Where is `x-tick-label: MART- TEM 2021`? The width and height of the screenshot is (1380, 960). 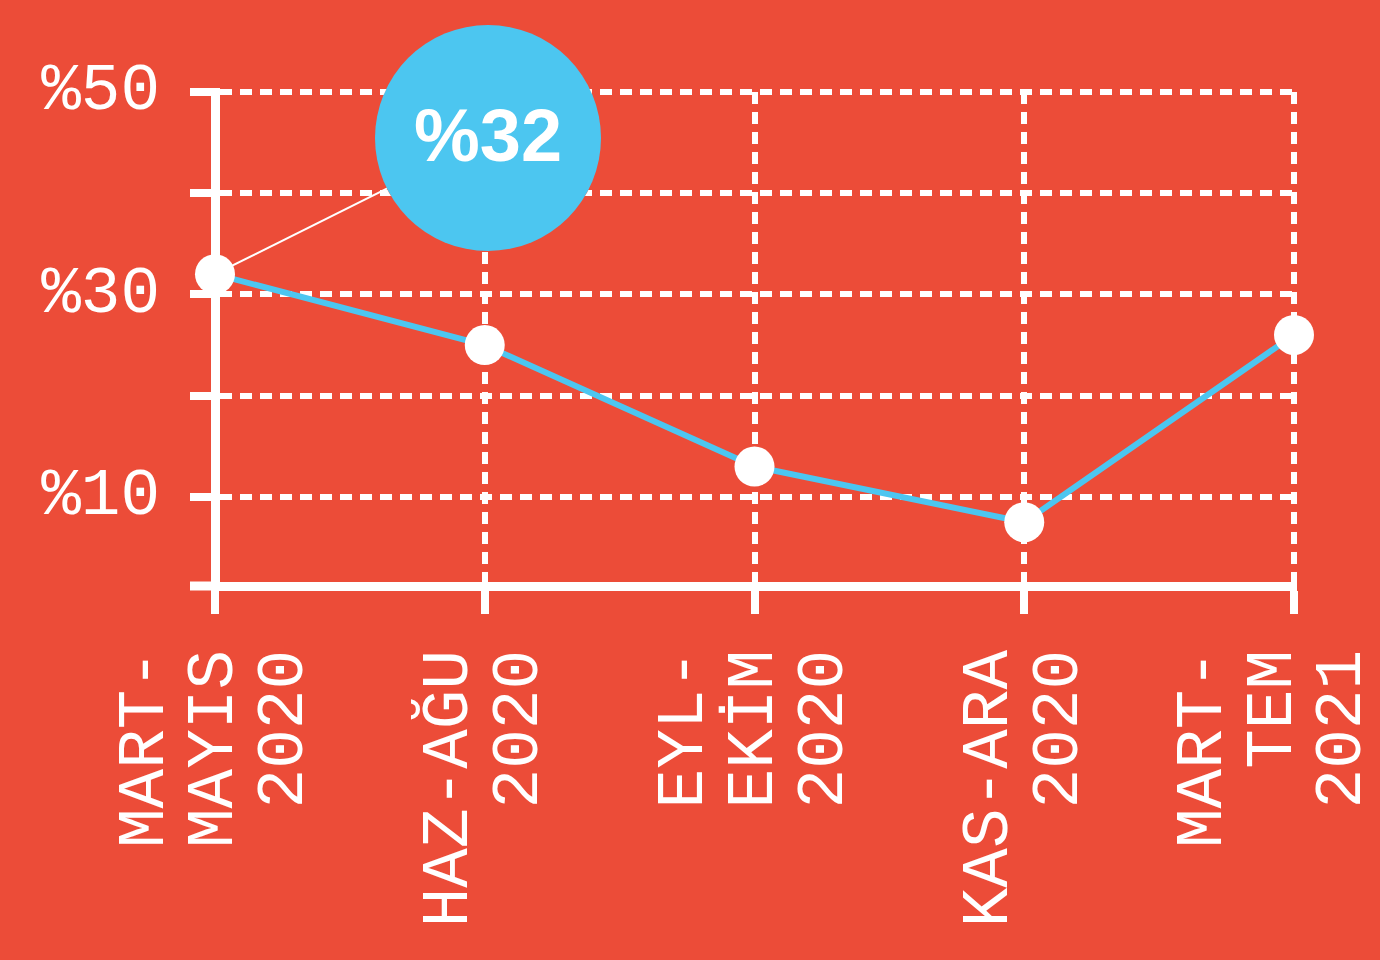
x-tick-label: MART- TEM 2021 is located at coordinates (1272, 749).